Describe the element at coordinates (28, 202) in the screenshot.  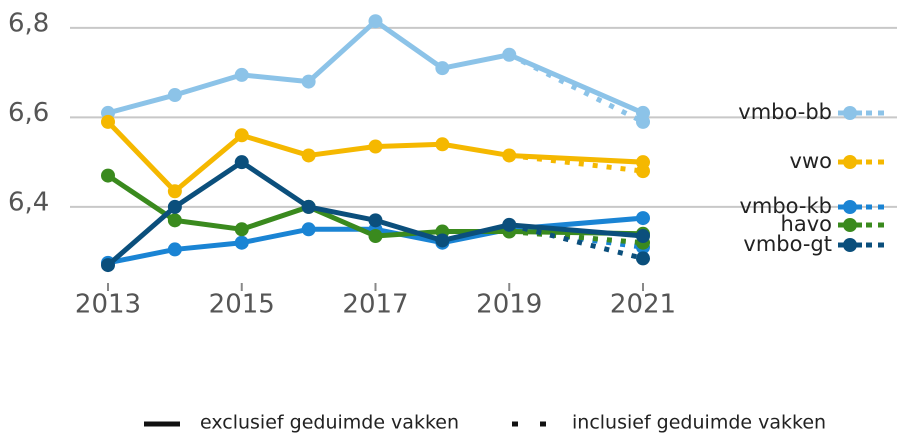
I see `y-tick-label: 6,4` at that location.